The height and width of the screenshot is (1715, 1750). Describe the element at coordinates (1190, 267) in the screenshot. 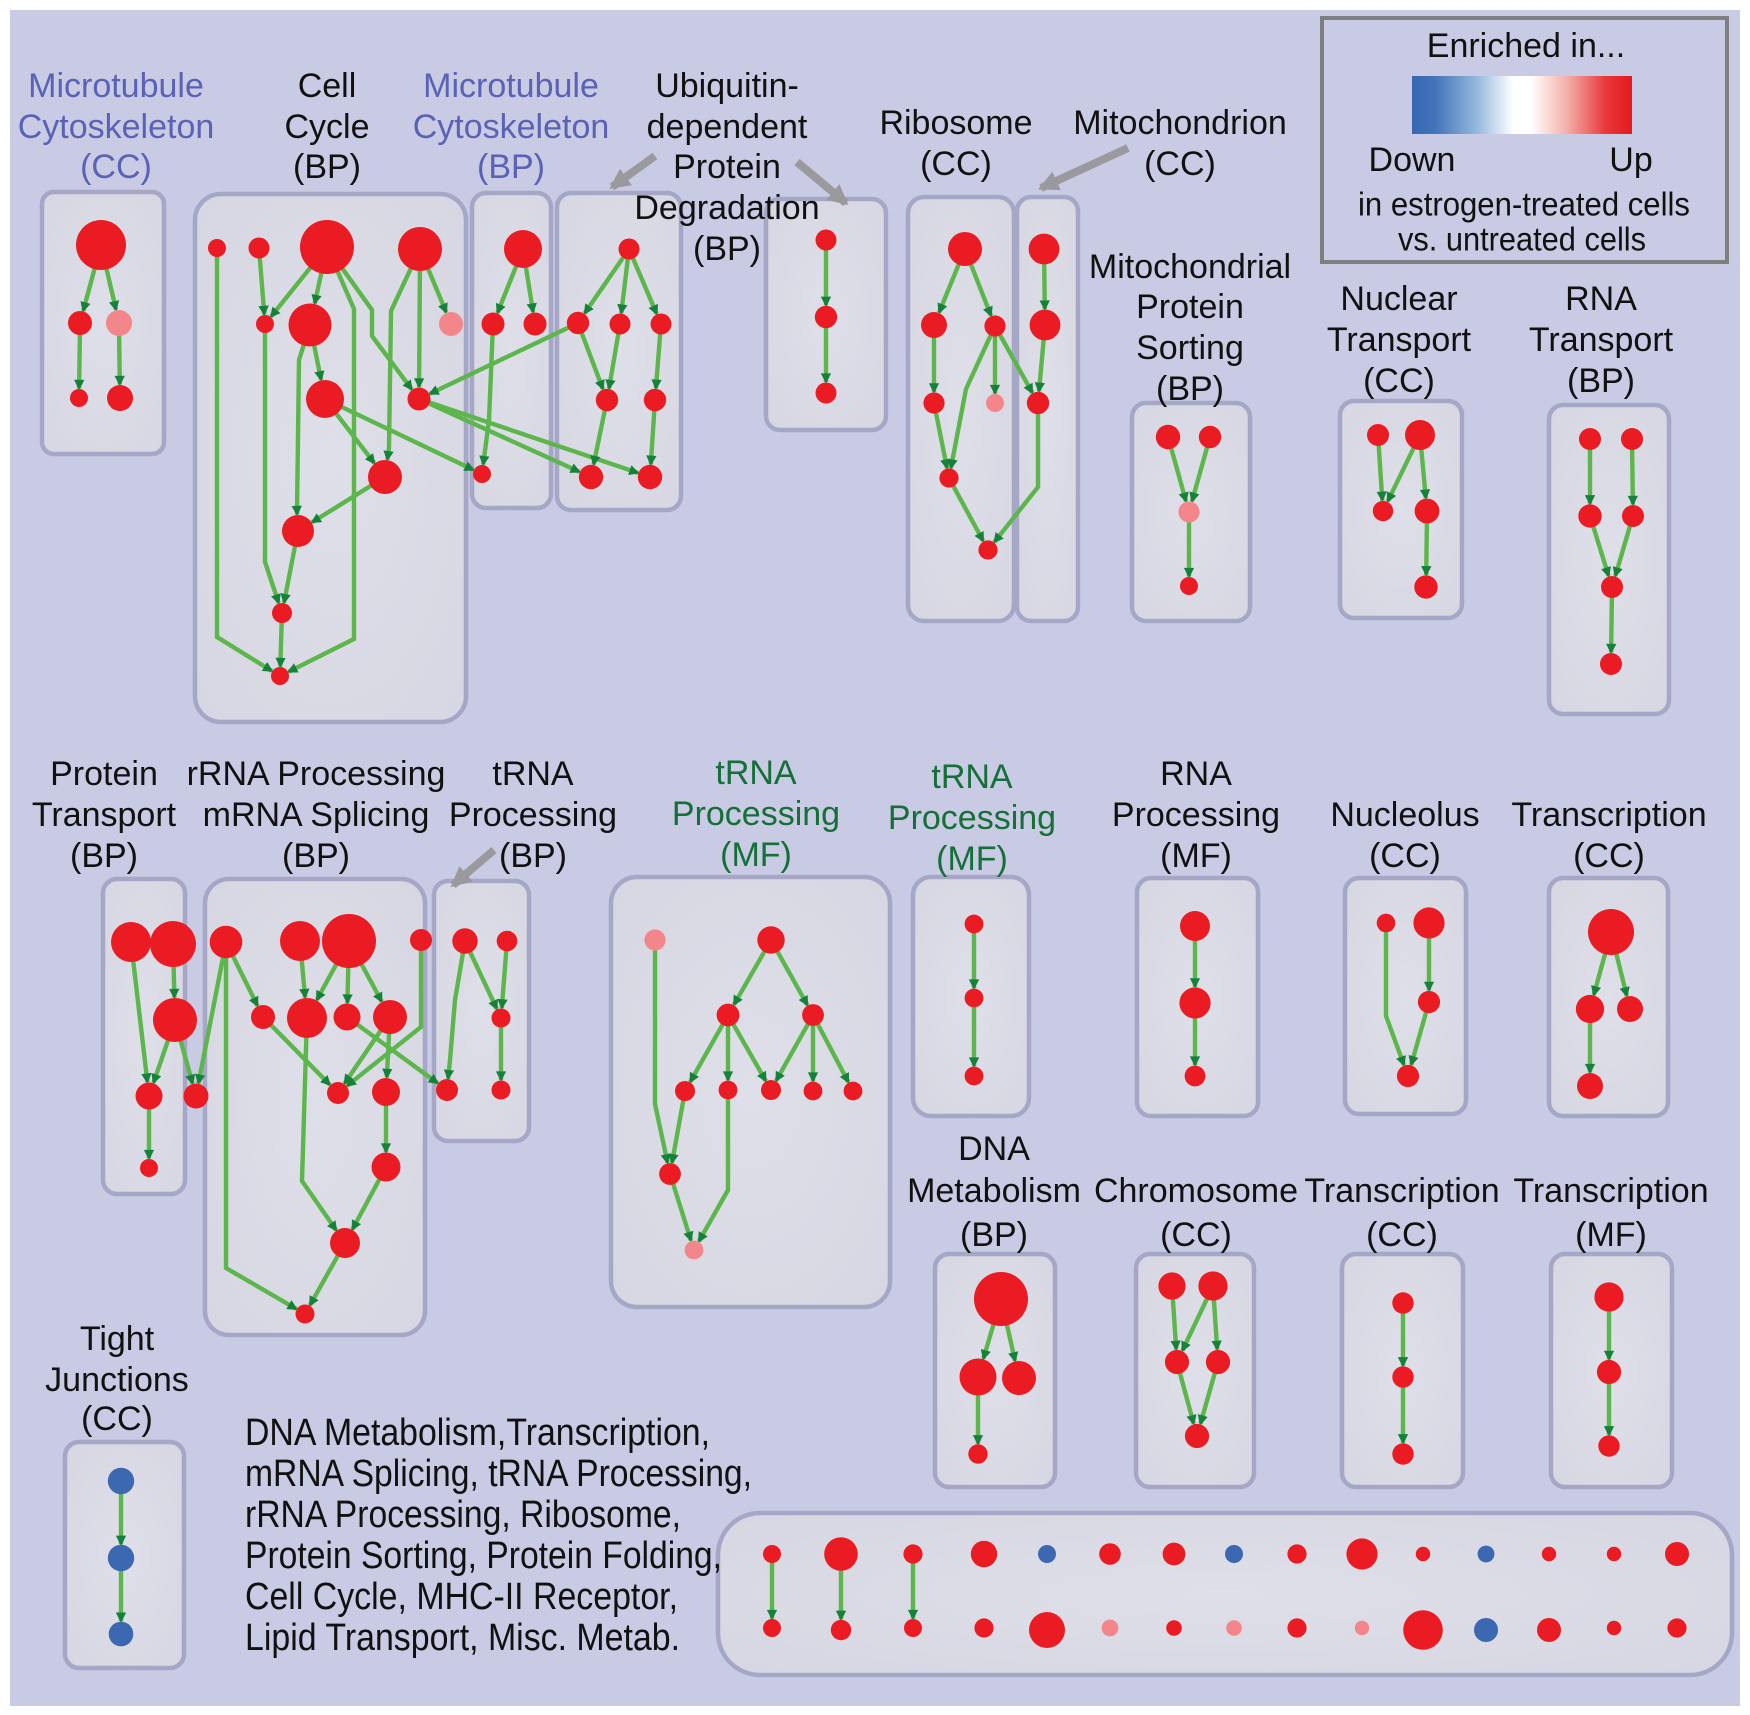

I see `svg-text: Mitochondrial` at that location.